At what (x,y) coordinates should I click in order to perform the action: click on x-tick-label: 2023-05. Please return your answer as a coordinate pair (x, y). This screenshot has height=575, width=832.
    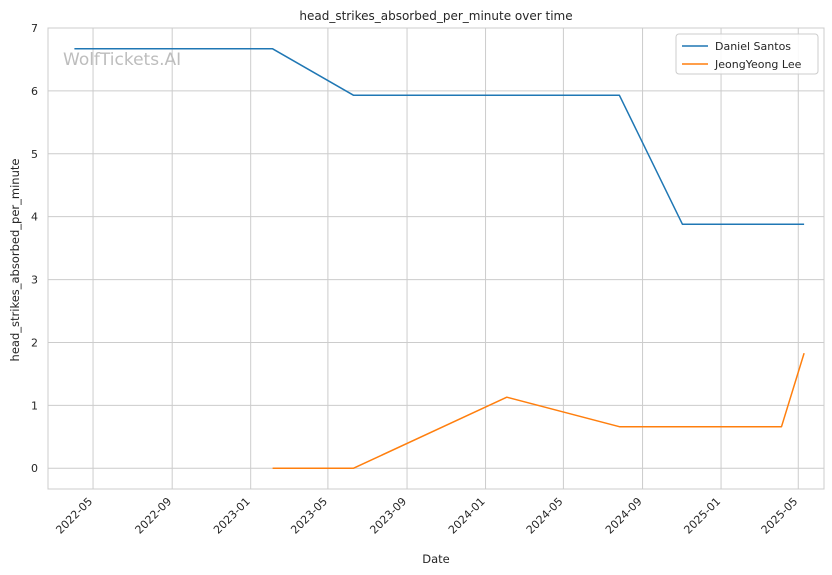
    Looking at the image, I should click on (309, 516).